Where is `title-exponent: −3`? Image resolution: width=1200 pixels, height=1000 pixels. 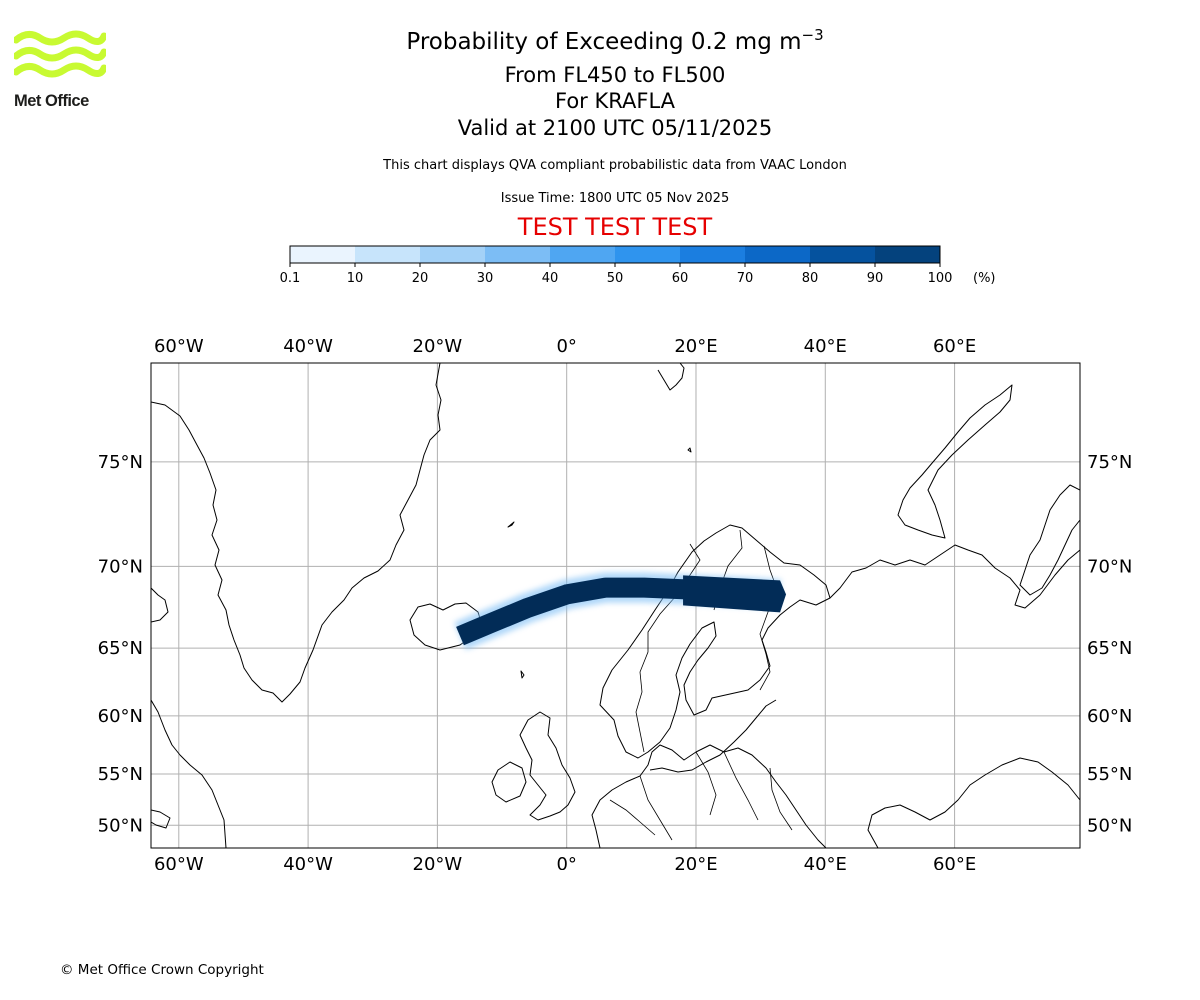 title-exponent: −3 is located at coordinates (812, 35).